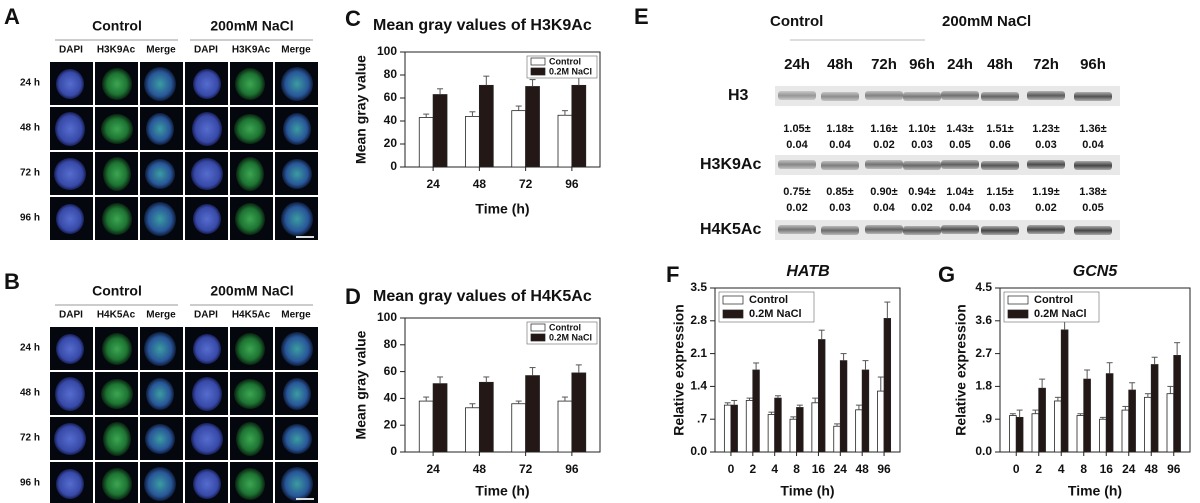  I want to click on panel-label: C, so click(353, 18).